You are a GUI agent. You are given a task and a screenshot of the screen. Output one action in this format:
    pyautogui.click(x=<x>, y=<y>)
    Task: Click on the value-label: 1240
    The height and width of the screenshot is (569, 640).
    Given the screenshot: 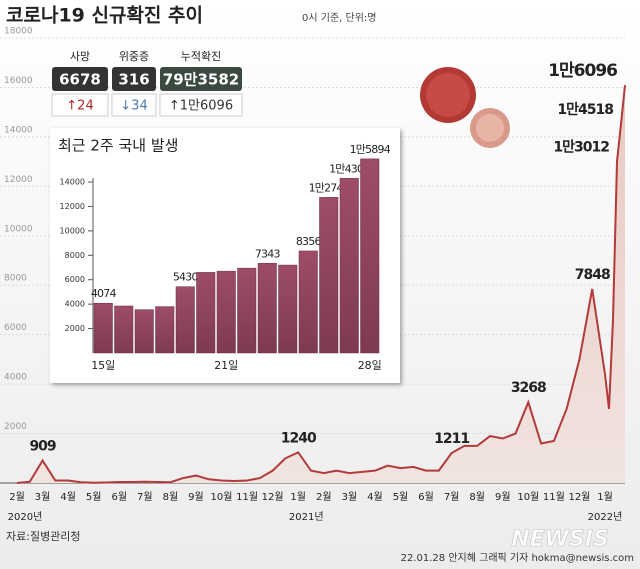 What is the action you would take?
    pyautogui.click(x=299, y=438)
    